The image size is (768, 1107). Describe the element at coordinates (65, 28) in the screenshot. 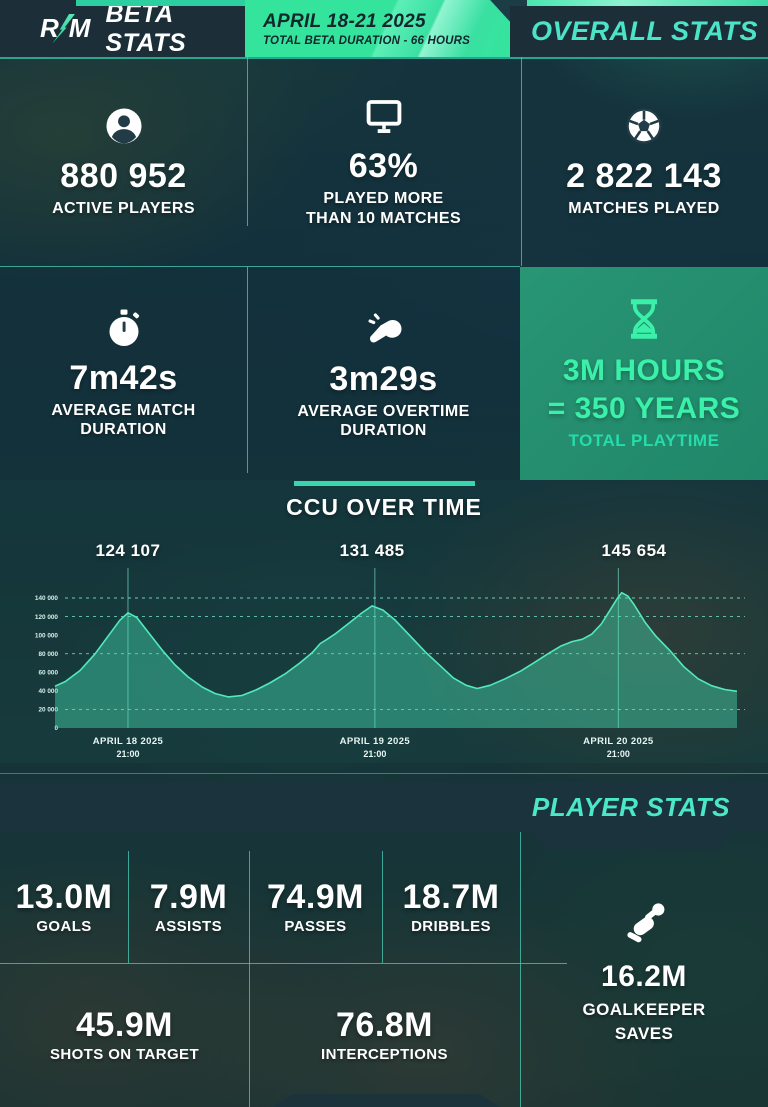

I see `rm-logo: R M` at that location.